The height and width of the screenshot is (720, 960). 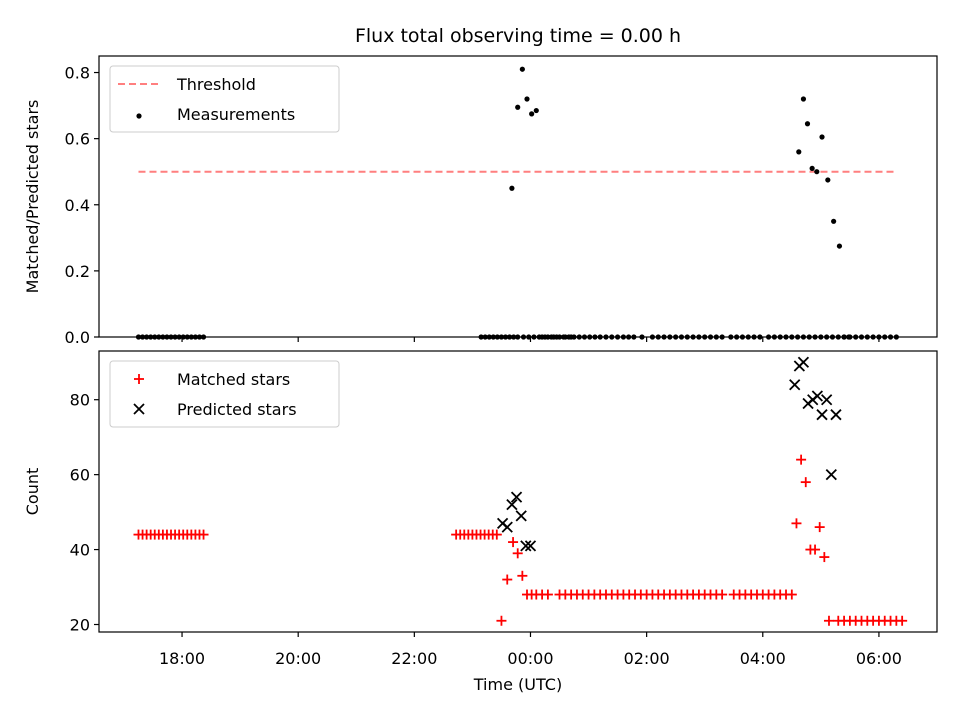 I want to click on y-tick-label-bottom: 40, so click(x=80, y=550).